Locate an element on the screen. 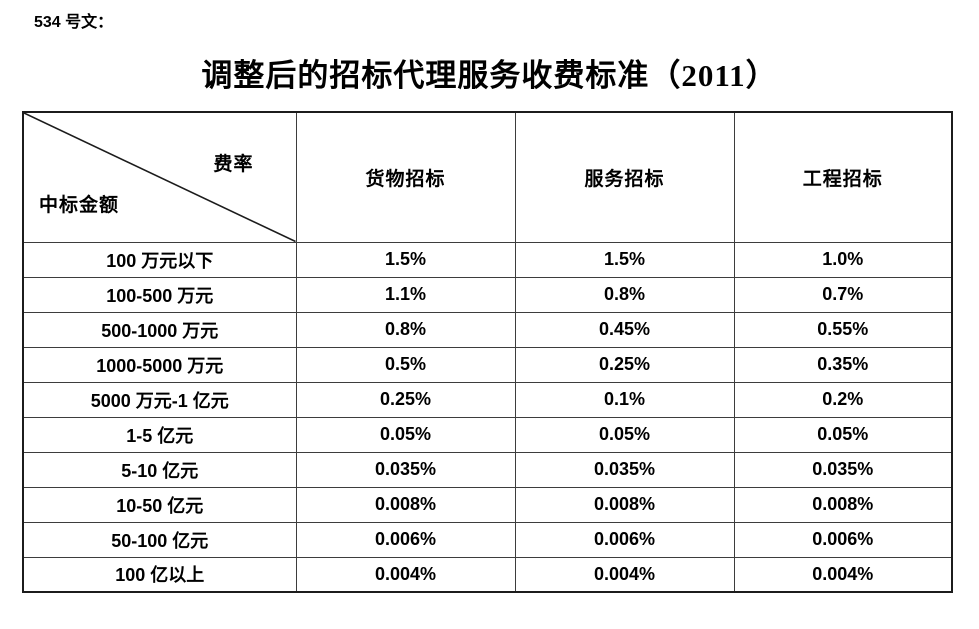  rate-cell: 0.5% is located at coordinates (405, 364).